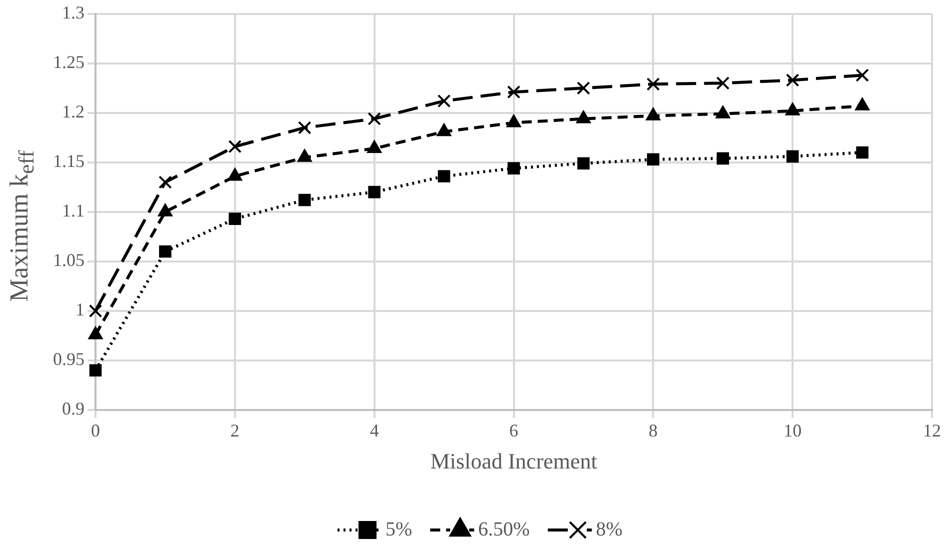 The image size is (946, 554). Describe the element at coordinates (68, 161) in the screenshot. I see `y-tick-label: 1.15` at that location.